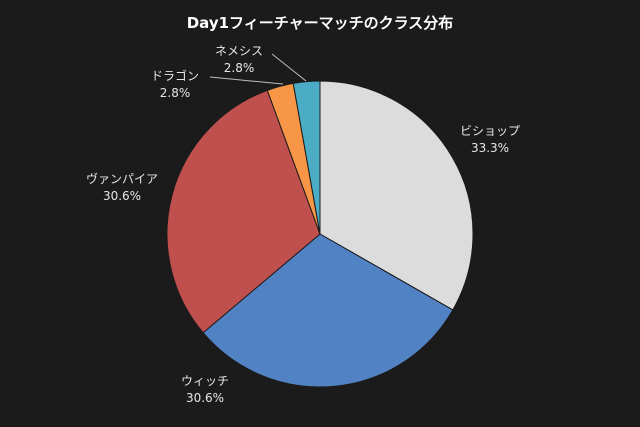  Describe the element at coordinates (490, 148) in the screenshot. I see `slice-label-percent: 33.3%` at that location.